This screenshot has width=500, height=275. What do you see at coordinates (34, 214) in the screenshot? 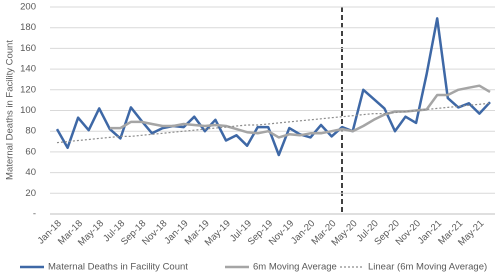
I see `y-tick-label: -` at bounding box center [34, 214].